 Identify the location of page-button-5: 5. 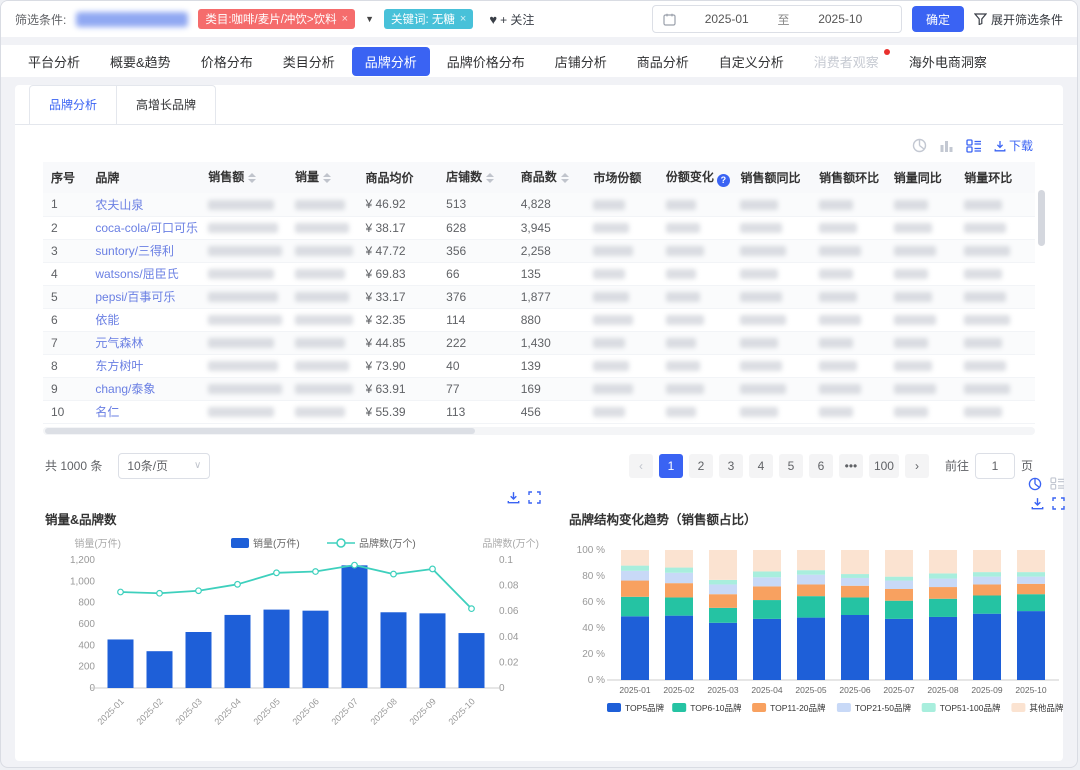
(790, 465).